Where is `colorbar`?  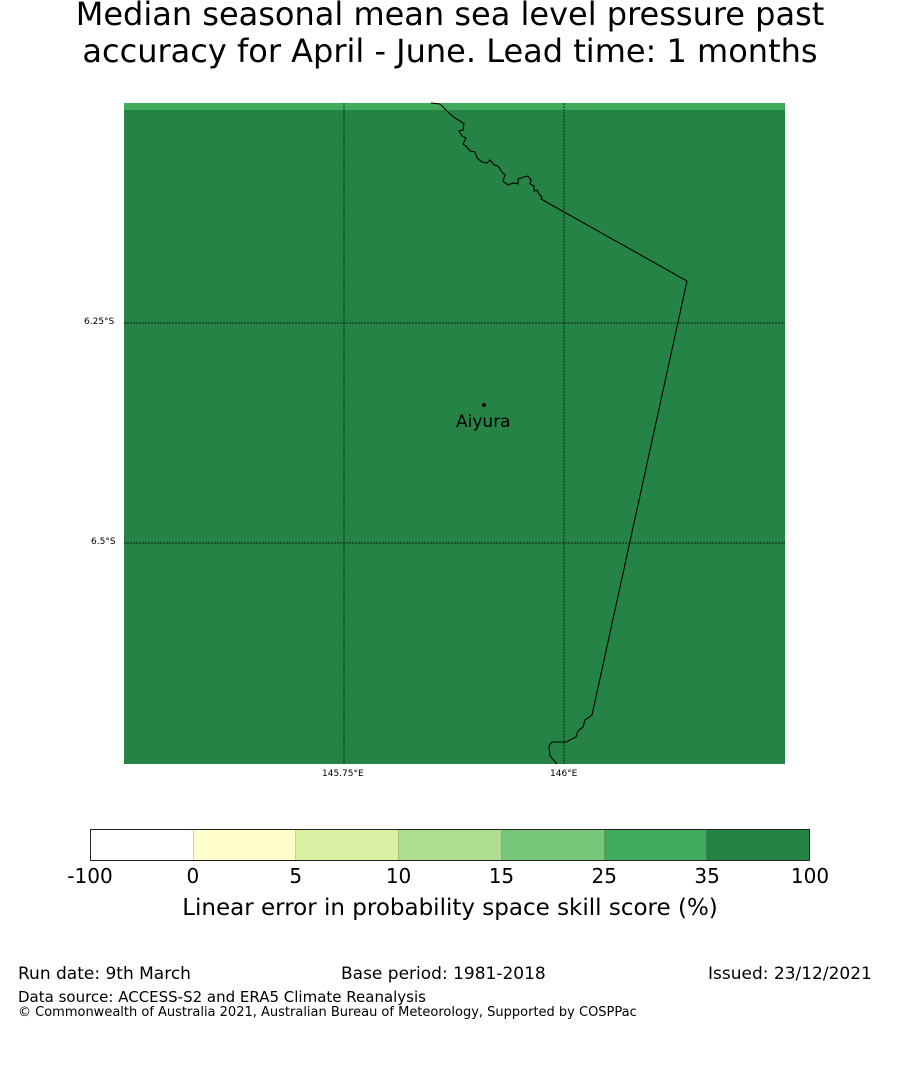 colorbar is located at coordinates (450, 845).